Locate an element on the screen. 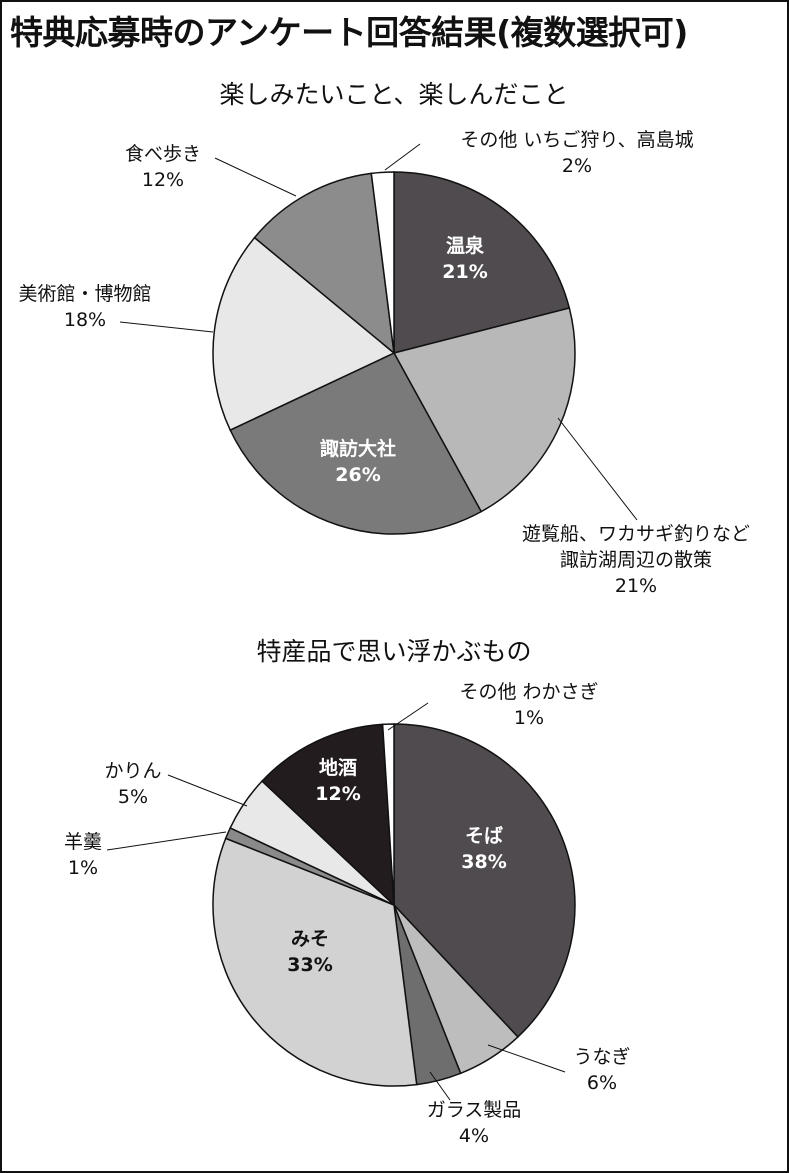 This screenshot has width=789, height=1173. slice-label: 羊羹 1% is located at coordinates (83, 855).